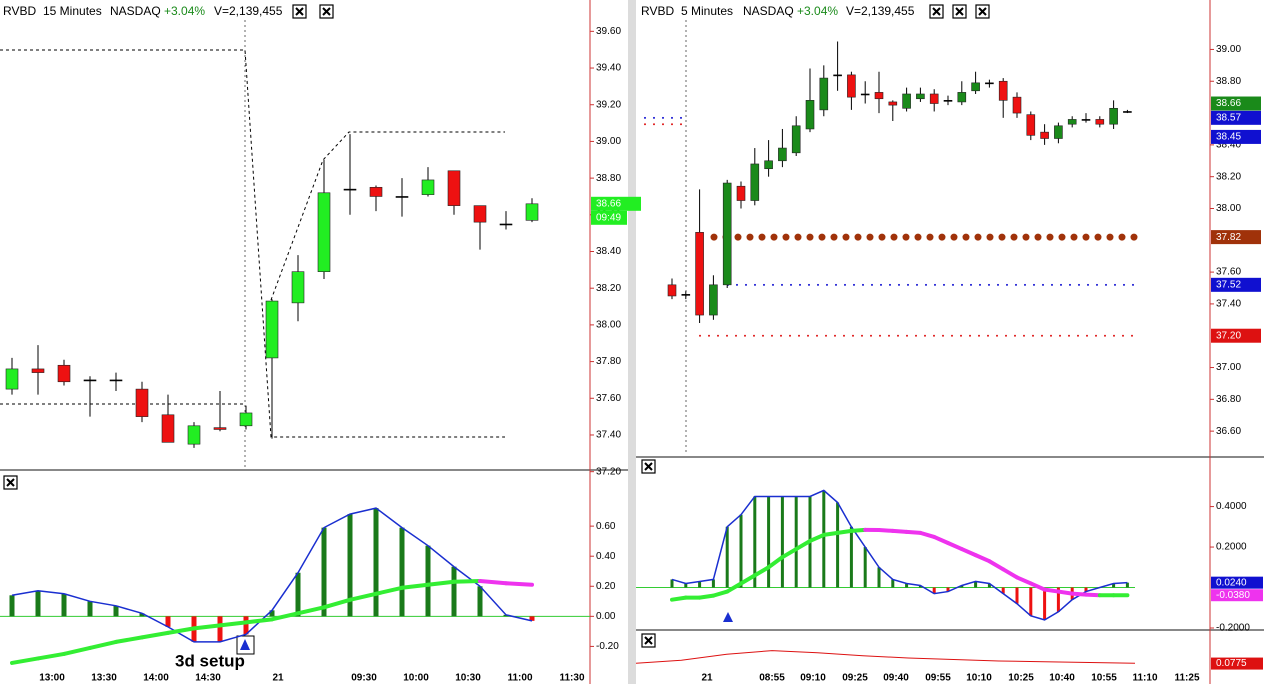 This screenshot has height=689, width=1264. What do you see at coordinates (817, 11) in the screenshot?
I see `change: +3.04%` at bounding box center [817, 11].